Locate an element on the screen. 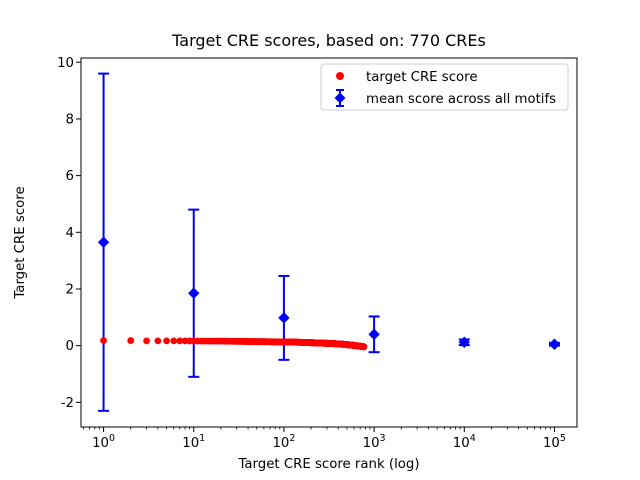 Image resolution: width=640 pixels, height=480 pixels. x-tick-label: 10¹ is located at coordinates (193, 442).